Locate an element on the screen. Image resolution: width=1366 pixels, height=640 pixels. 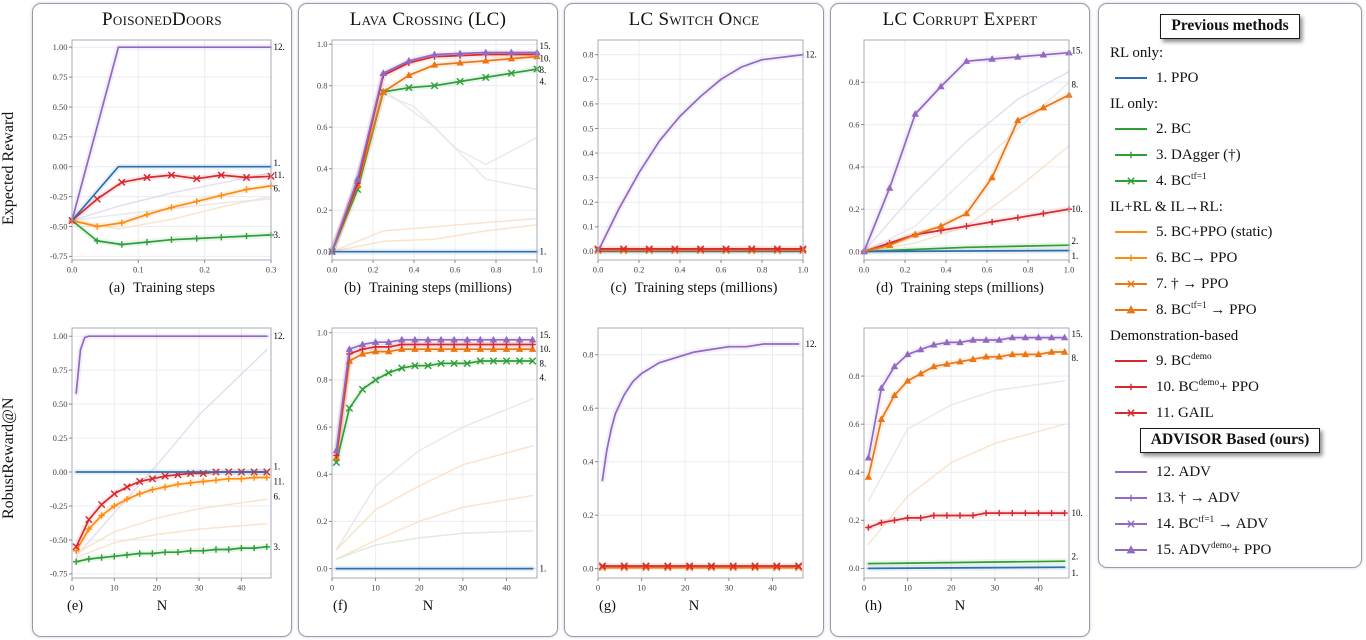
legend-swatch-x-icon is located at coordinates (1131, 284).